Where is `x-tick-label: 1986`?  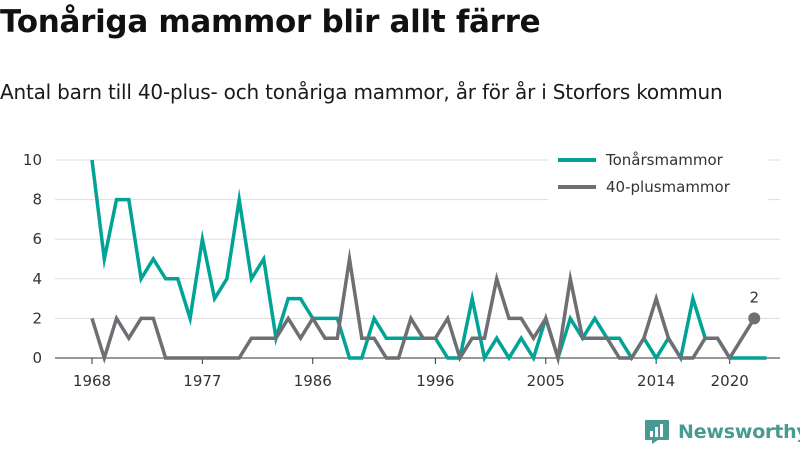 x-tick-label: 1986 is located at coordinates (313, 381).